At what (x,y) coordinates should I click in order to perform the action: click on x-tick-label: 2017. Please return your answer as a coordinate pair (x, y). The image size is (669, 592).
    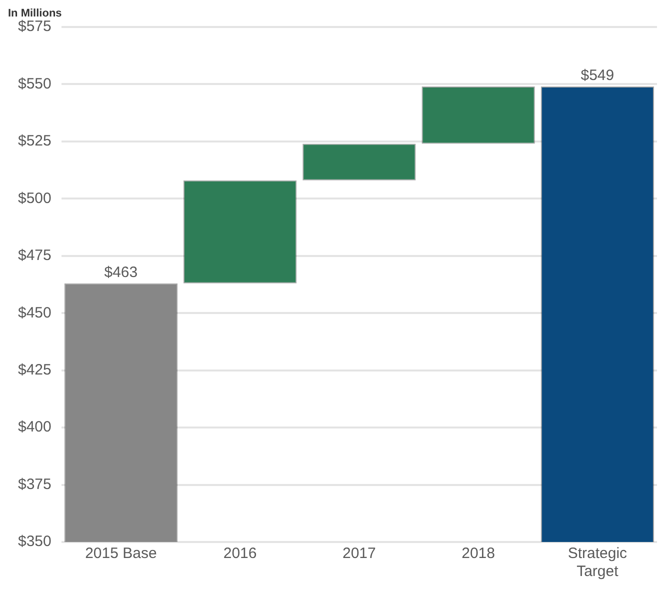
    Looking at the image, I should click on (359, 553).